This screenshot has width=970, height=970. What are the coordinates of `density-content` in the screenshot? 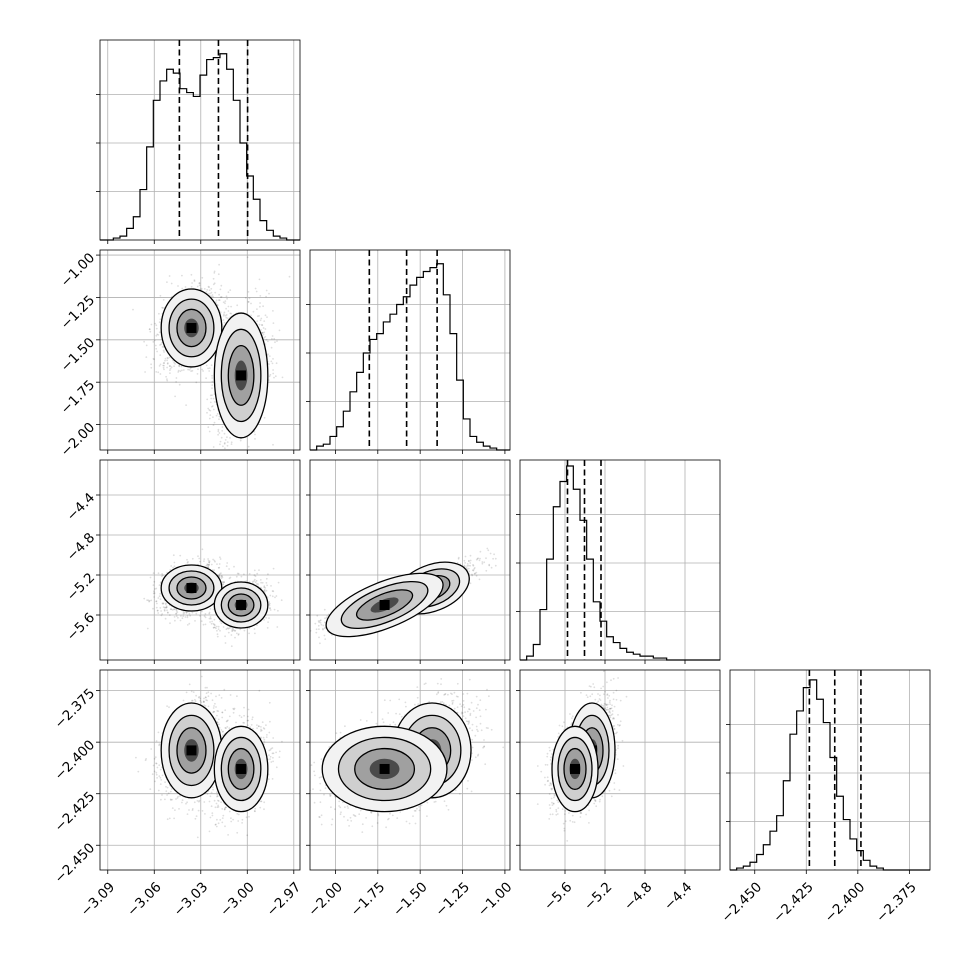 It's located at (213, 598).